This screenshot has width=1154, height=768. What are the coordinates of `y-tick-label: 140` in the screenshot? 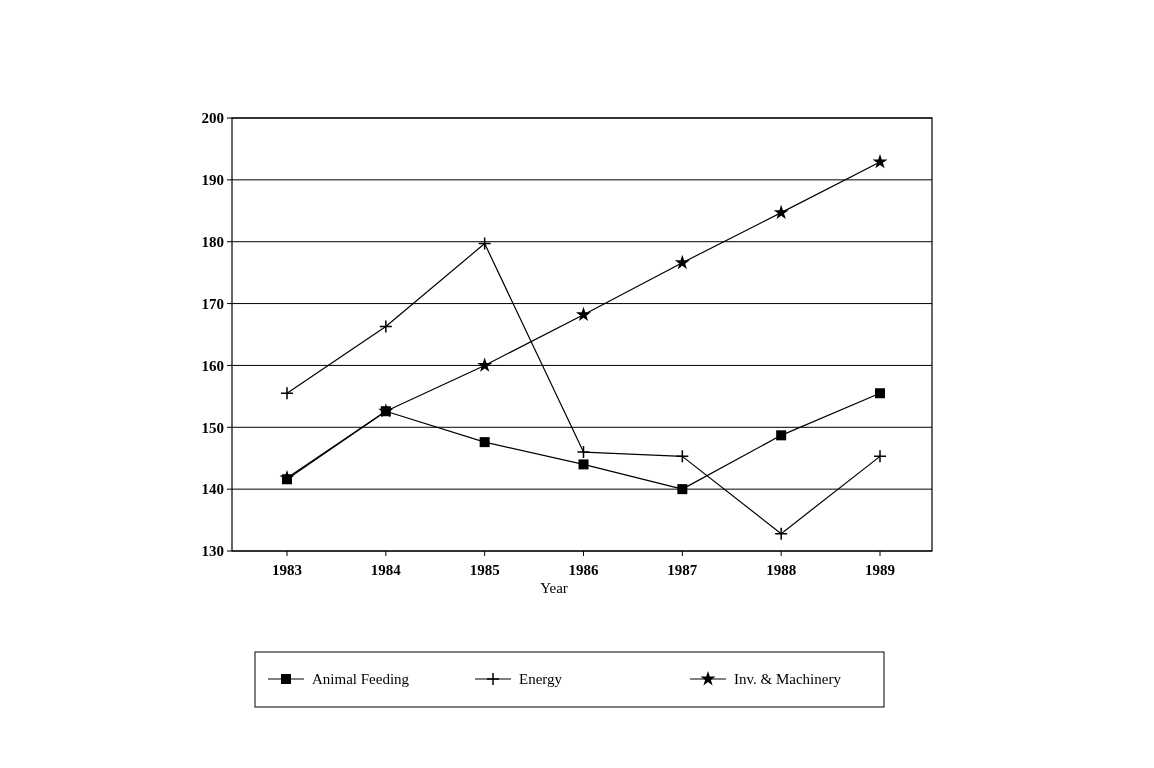 It's located at (212, 489).